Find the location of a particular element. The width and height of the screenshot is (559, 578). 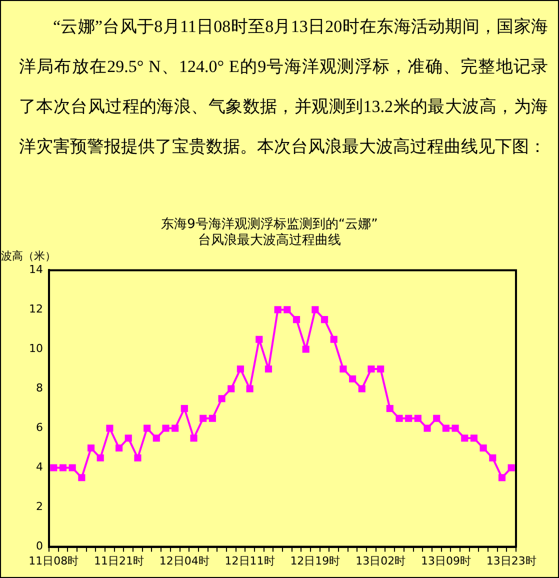

x-tick-label: 12日19时 is located at coordinates (315, 561).